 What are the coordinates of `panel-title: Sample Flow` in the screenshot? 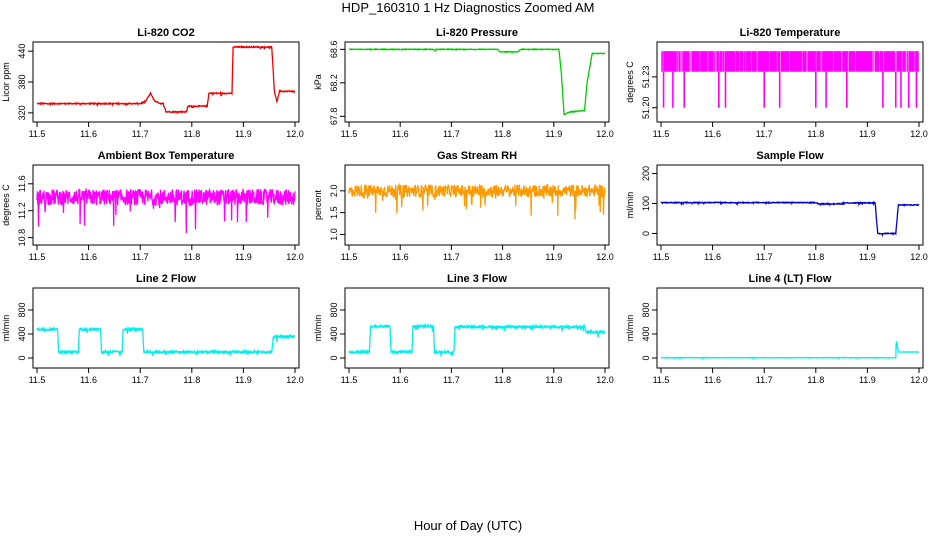 It's located at (790, 156).